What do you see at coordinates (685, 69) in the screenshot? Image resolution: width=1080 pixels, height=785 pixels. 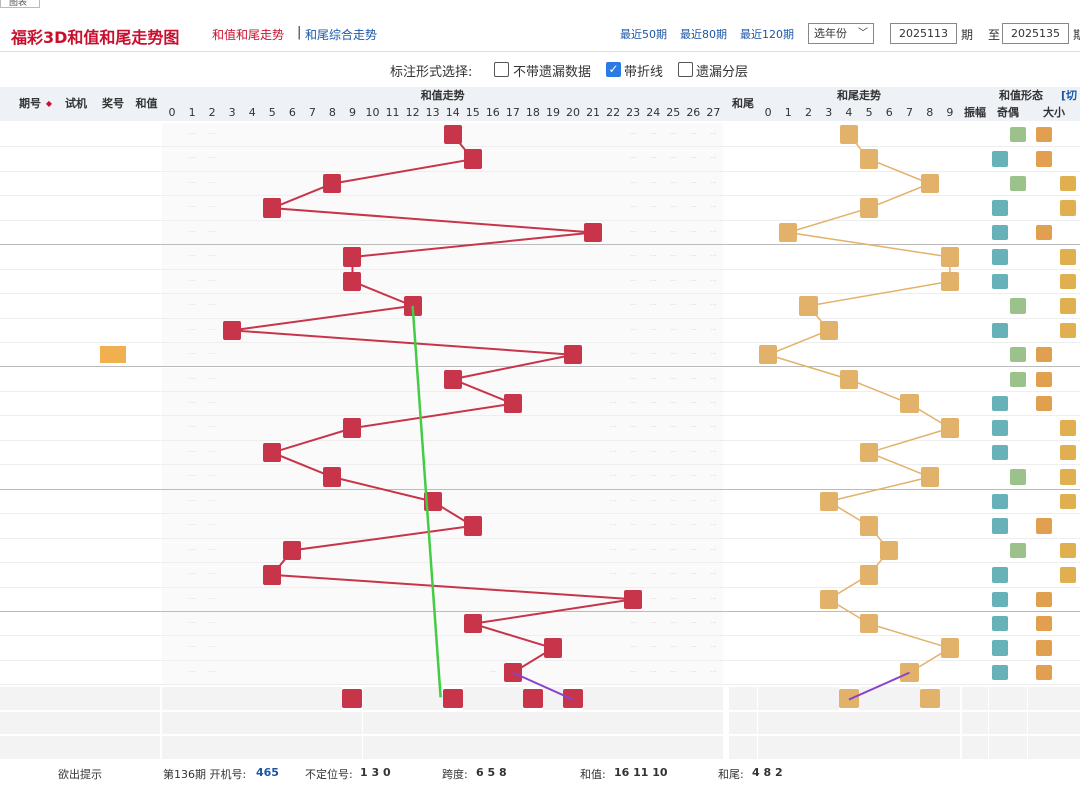 I see `checkbox-miss-layer` at bounding box center [685, 69].